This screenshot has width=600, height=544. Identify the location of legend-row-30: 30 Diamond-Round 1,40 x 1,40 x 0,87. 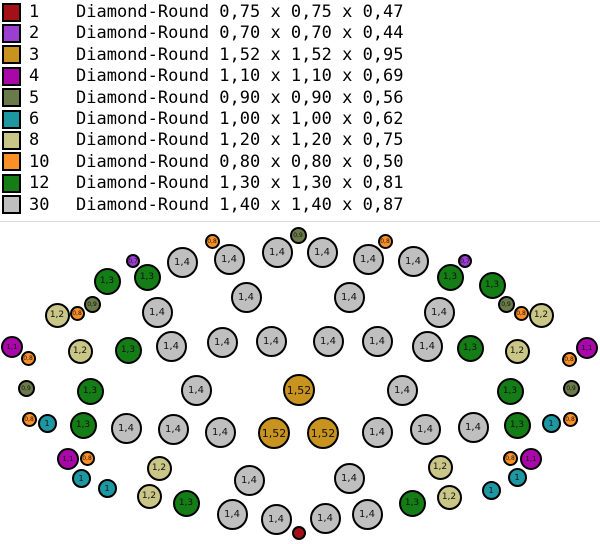
(203, 205).